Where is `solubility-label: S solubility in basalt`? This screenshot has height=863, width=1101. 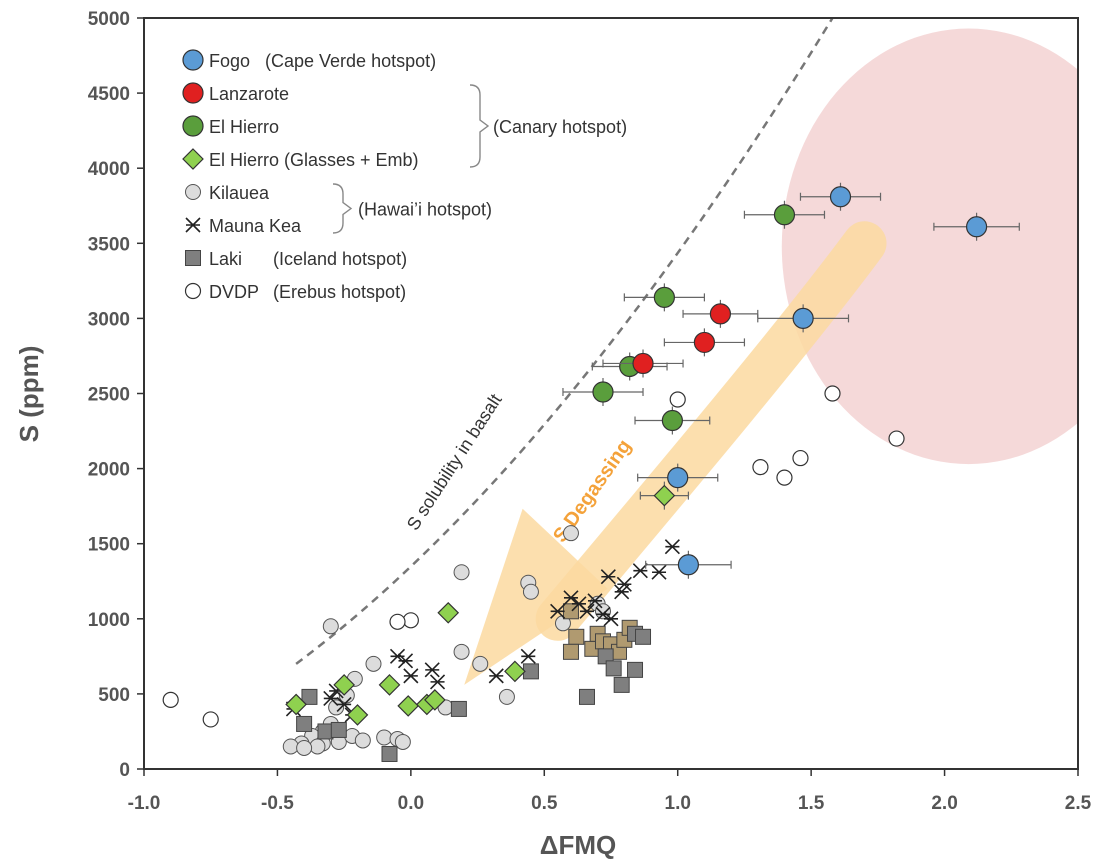 solubility-label: S solubility in basalt is located at coordinates (454, 461).